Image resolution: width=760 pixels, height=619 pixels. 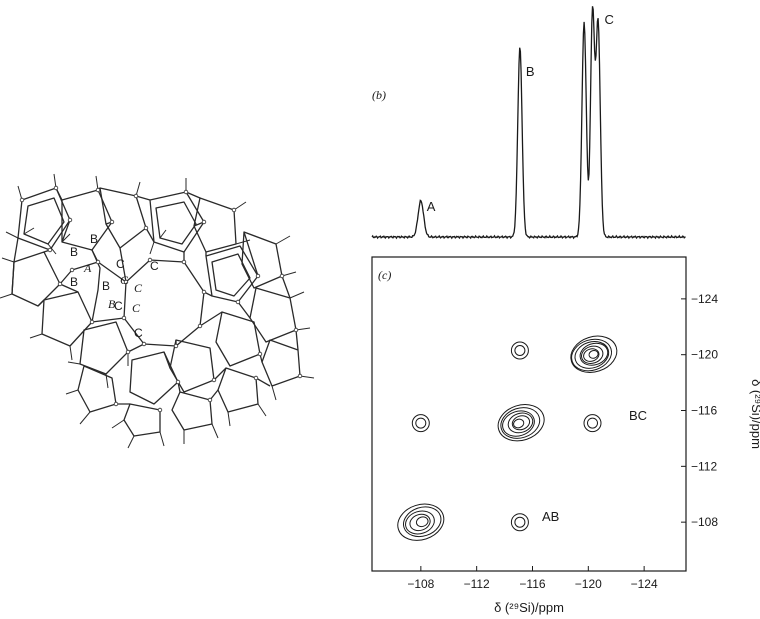 What do you see at coordinates (644, 584) in the screenshot?
I see `x-tick-label: −124` at bounding box center [644, 584].